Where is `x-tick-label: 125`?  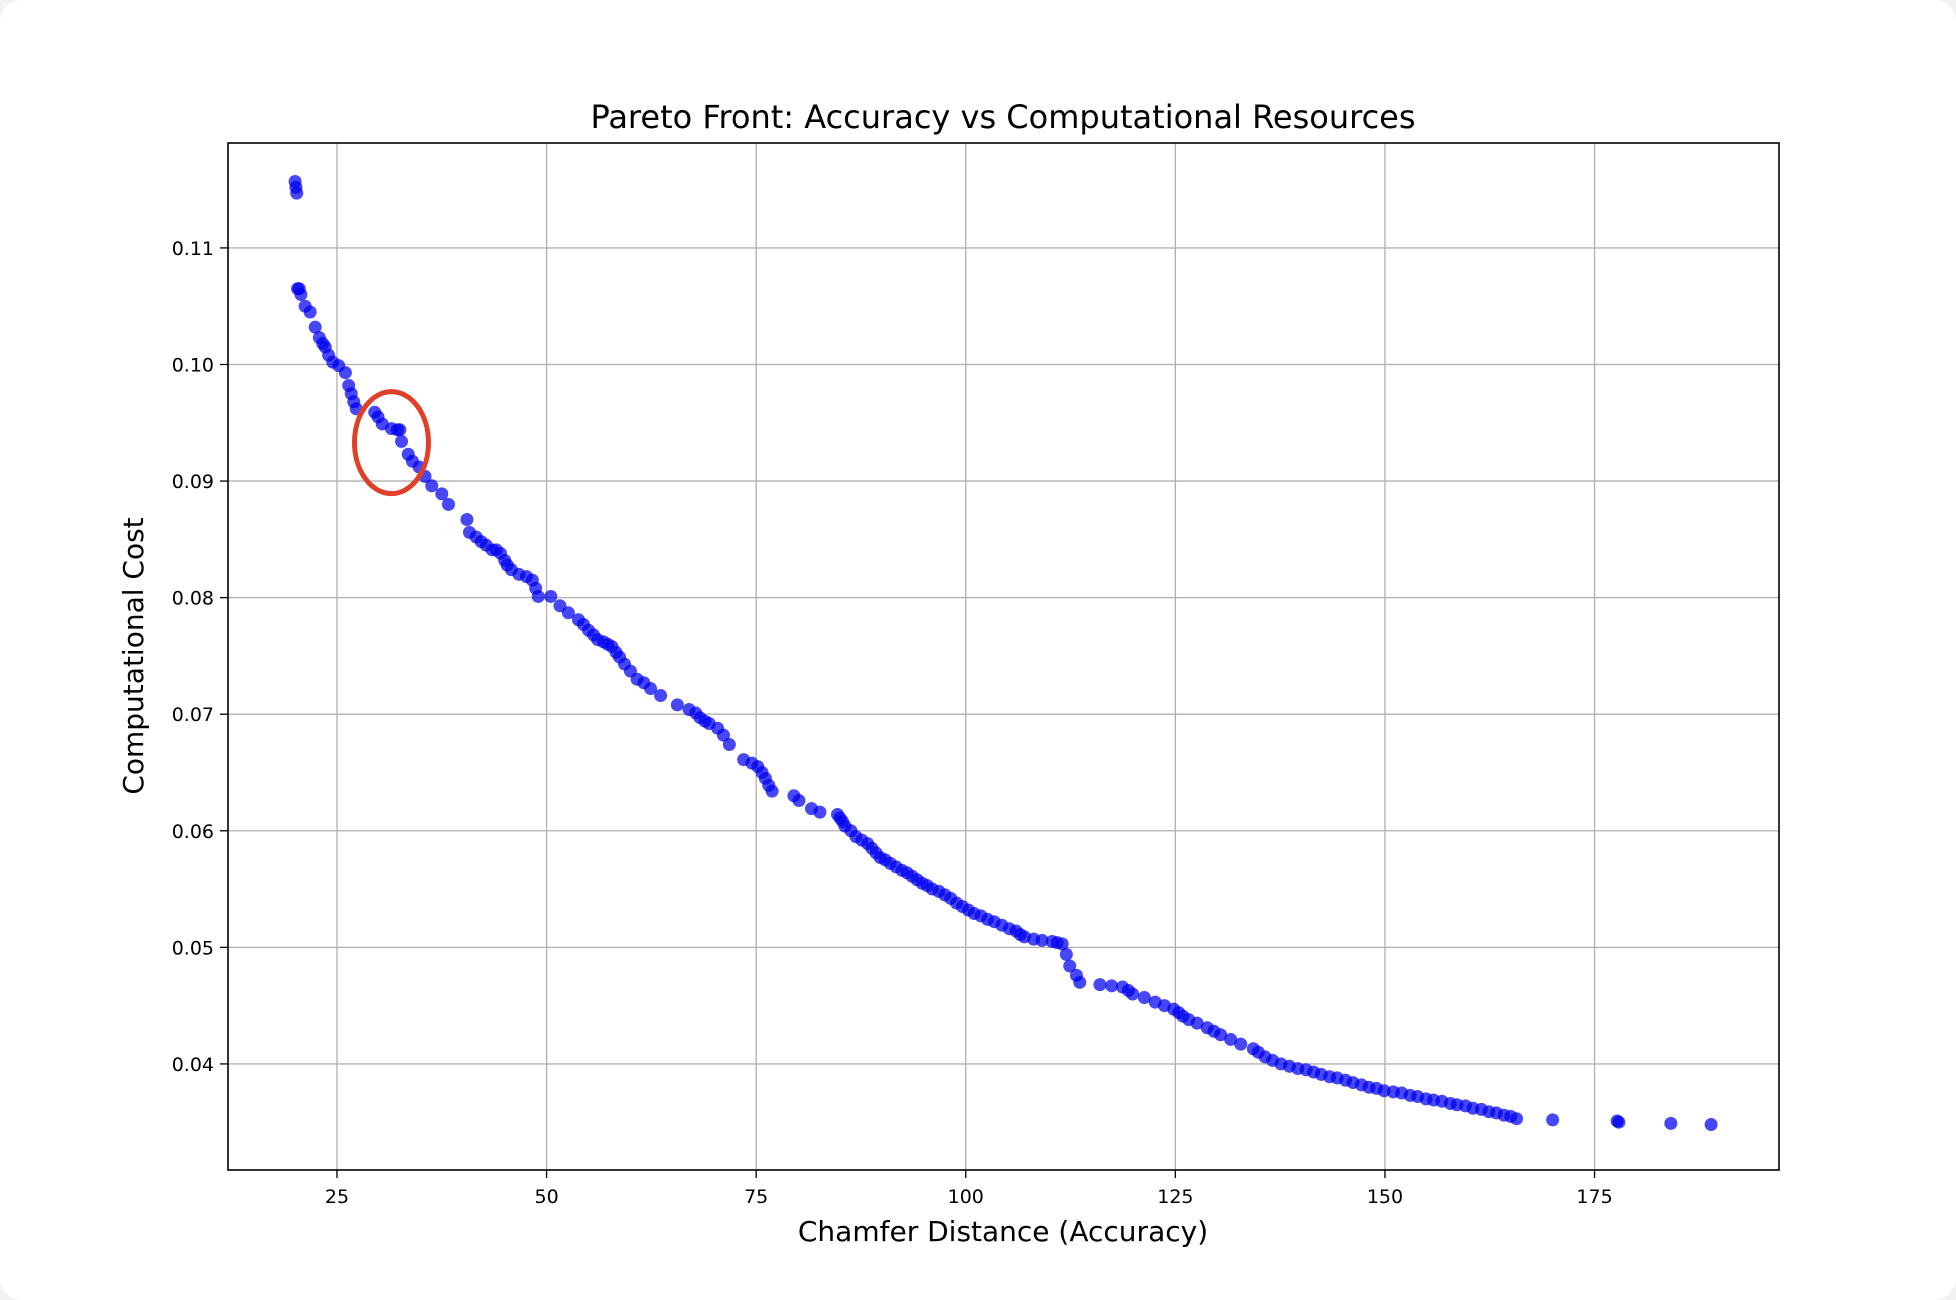
x-tick-label: 125 is located at coordinates (1175, 1197).